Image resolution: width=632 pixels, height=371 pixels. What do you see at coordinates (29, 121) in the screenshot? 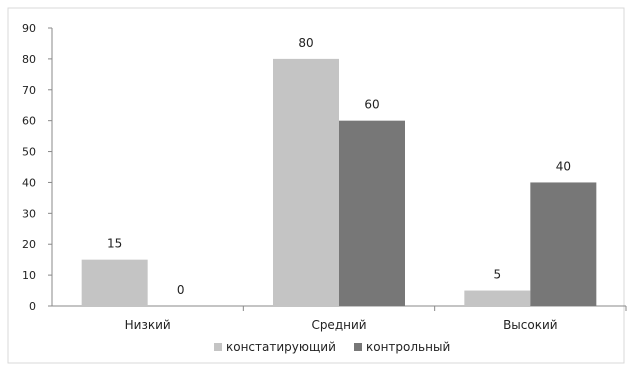
I see `y-tick-label: 60` at bounding box center [29, 121].